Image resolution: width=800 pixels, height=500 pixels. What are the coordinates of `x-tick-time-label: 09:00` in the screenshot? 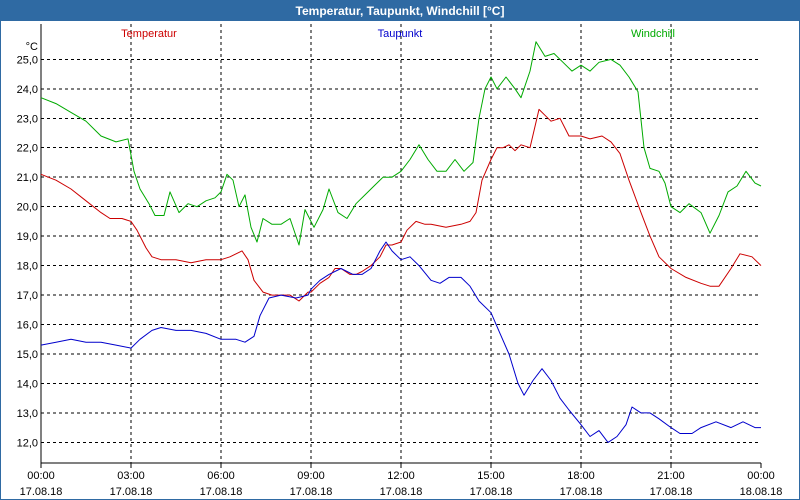 It's located at (311, 476).